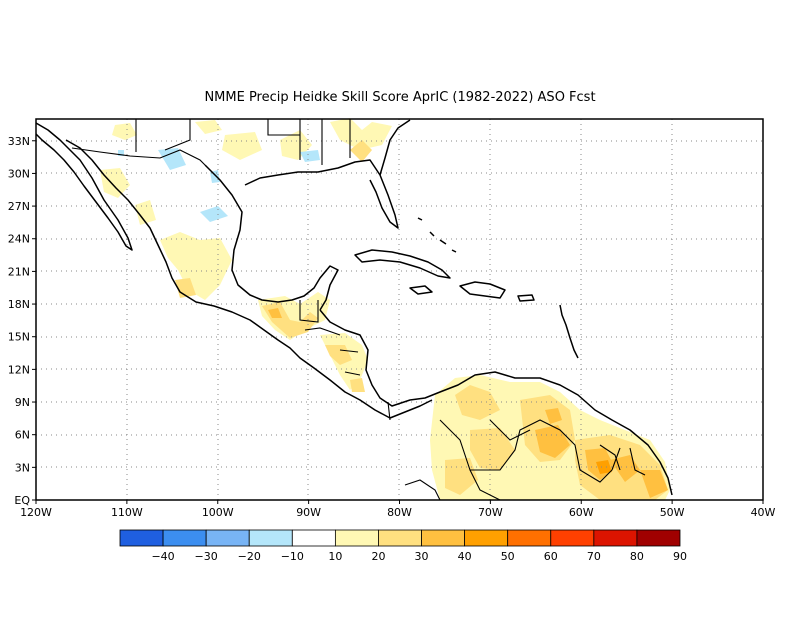  What do you see at coordinates (22, 402) in the screenshot?
I see `lat-tick-label: 9N` at bounding box center [22, 402].